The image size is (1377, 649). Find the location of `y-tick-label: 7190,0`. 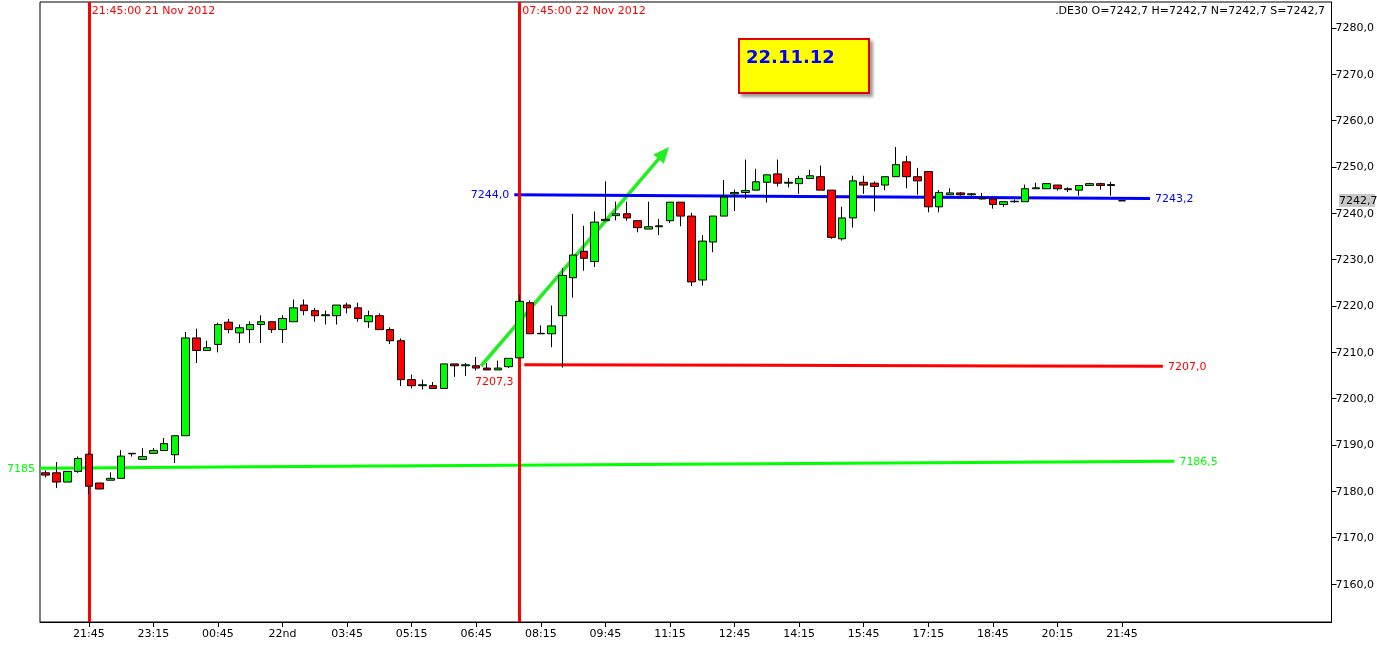

y-tick-label: 7190,0 is located at coordinates (1355, 445).